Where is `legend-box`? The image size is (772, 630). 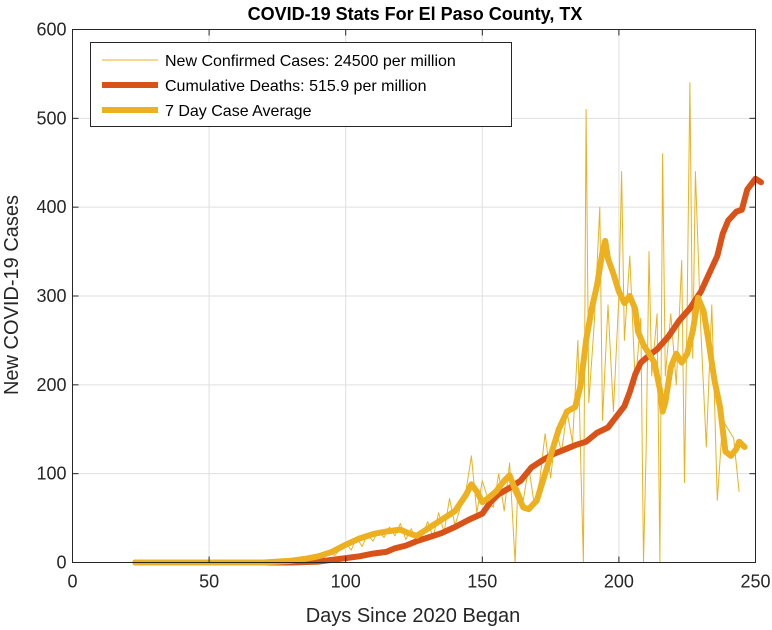 legend-box is located at coordinates (301, 84).